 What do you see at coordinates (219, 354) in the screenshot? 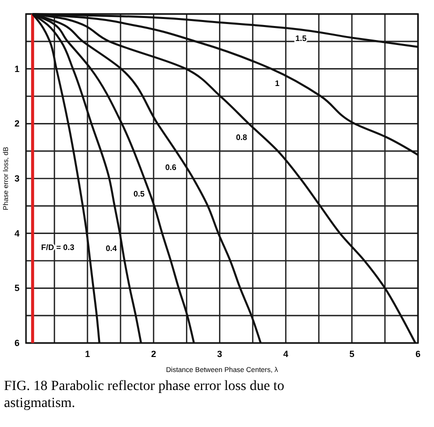
I see `x-tick-label: 3` at bounding box center [219, 354].